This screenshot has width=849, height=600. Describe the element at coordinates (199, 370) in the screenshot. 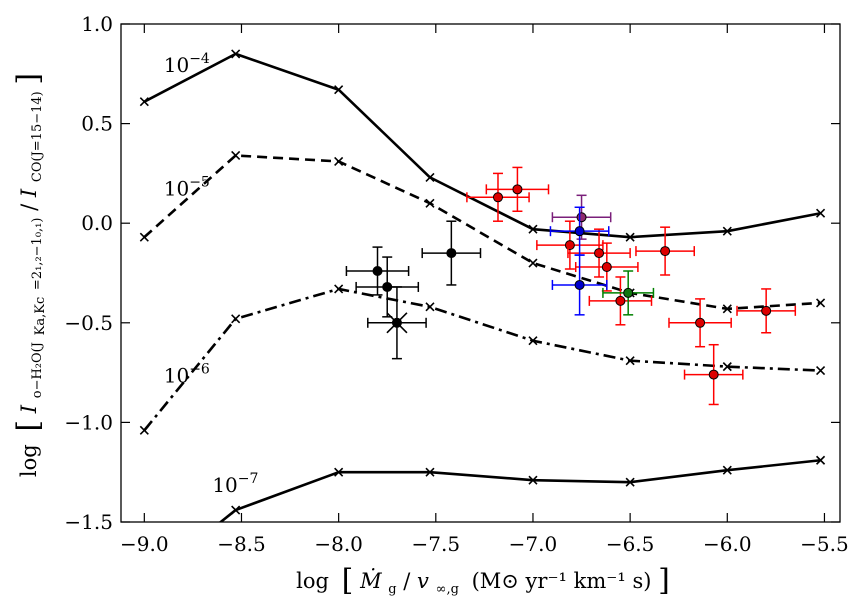

I see `curve-label-exponent: −6` at that location.